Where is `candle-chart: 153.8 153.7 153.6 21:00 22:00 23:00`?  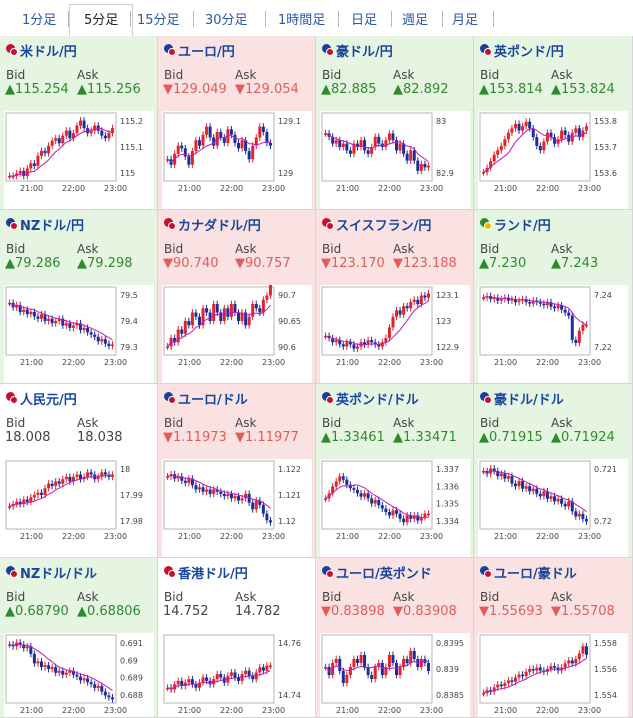
candle-chart: 153.8 153.7 153.6 21:00 22:00 23:00 is located at coordinates (553, 160).